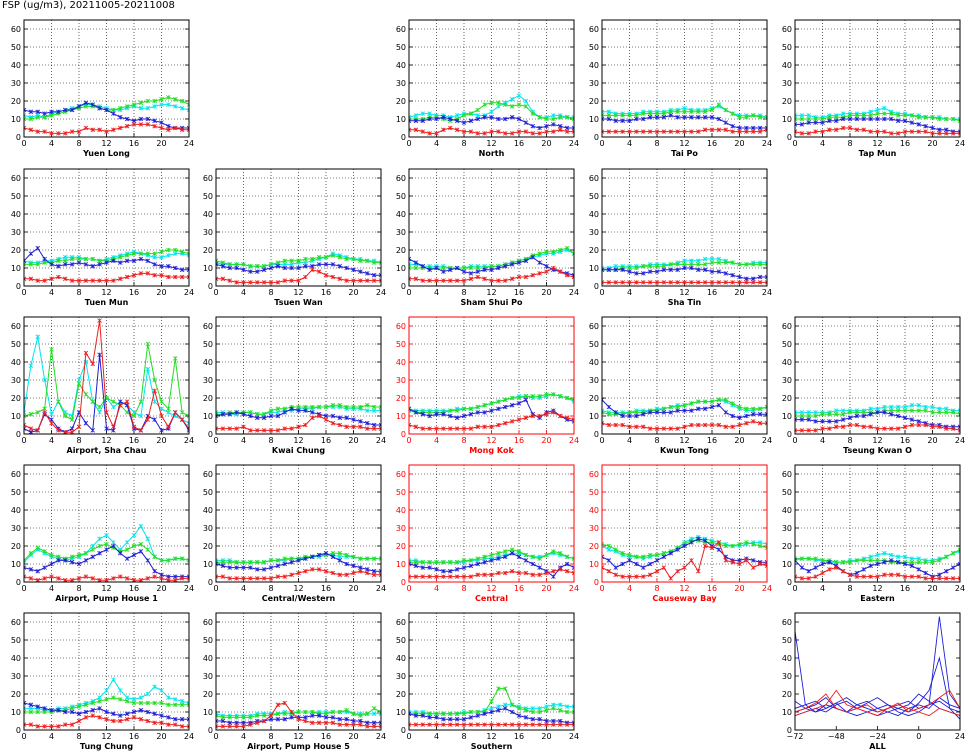 Image resolution: width=965 pixels, height=755 pixels. What do you see at coordinates (877, 450) in the screenshot?
I see `panel-title: Tseung Kwan O` at bounding box center [877, 450].